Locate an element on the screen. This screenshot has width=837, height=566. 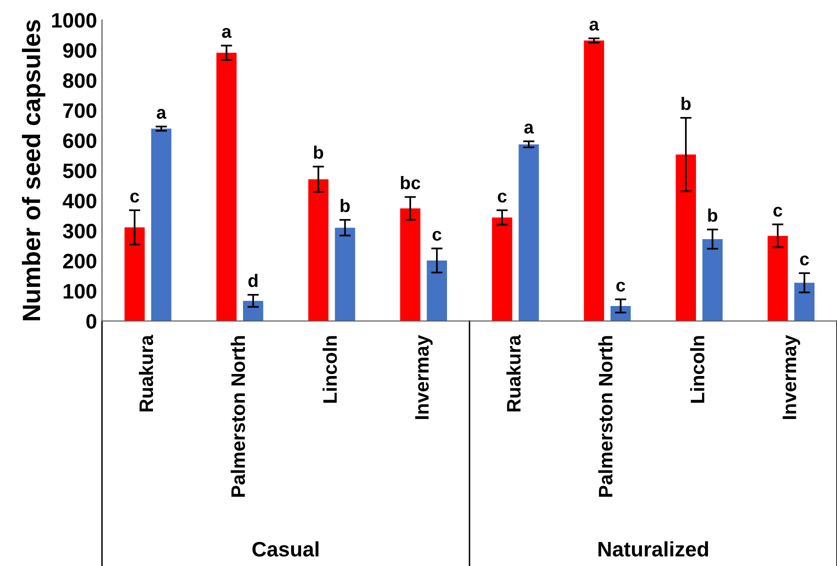
y-tick-label: 700 is located at coordinates (79, 110).